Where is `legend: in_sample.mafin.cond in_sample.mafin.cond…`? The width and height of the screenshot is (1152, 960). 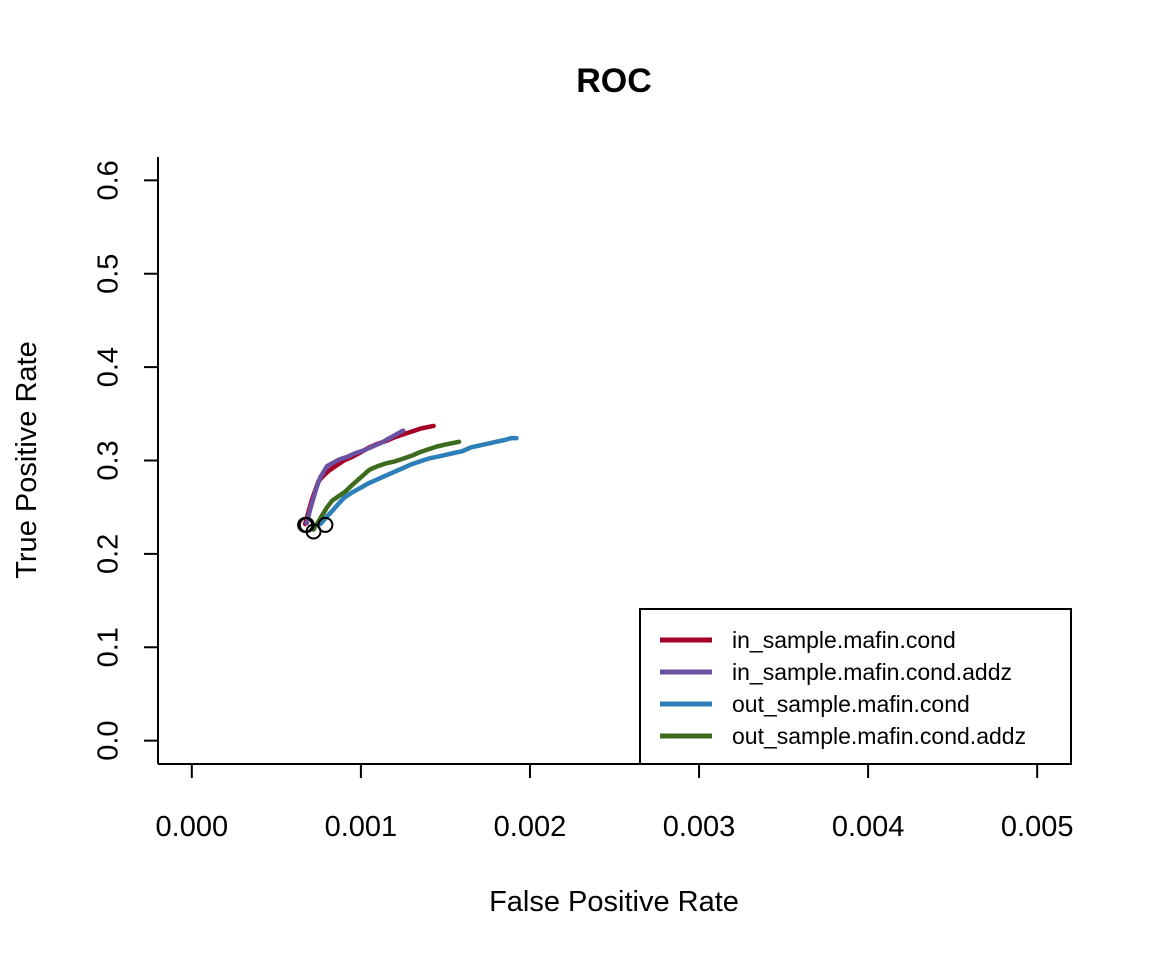
legend: in_sample.mafin.cond in_sample.mafin.cond… is located at coordinates (855, 686).